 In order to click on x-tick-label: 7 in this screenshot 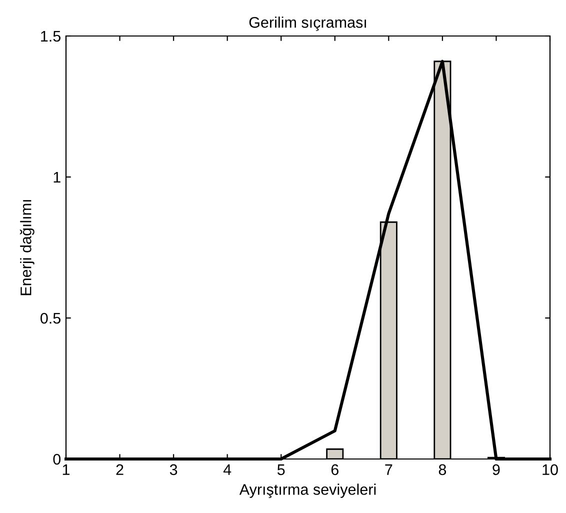, I will do `click(388, 469)`.